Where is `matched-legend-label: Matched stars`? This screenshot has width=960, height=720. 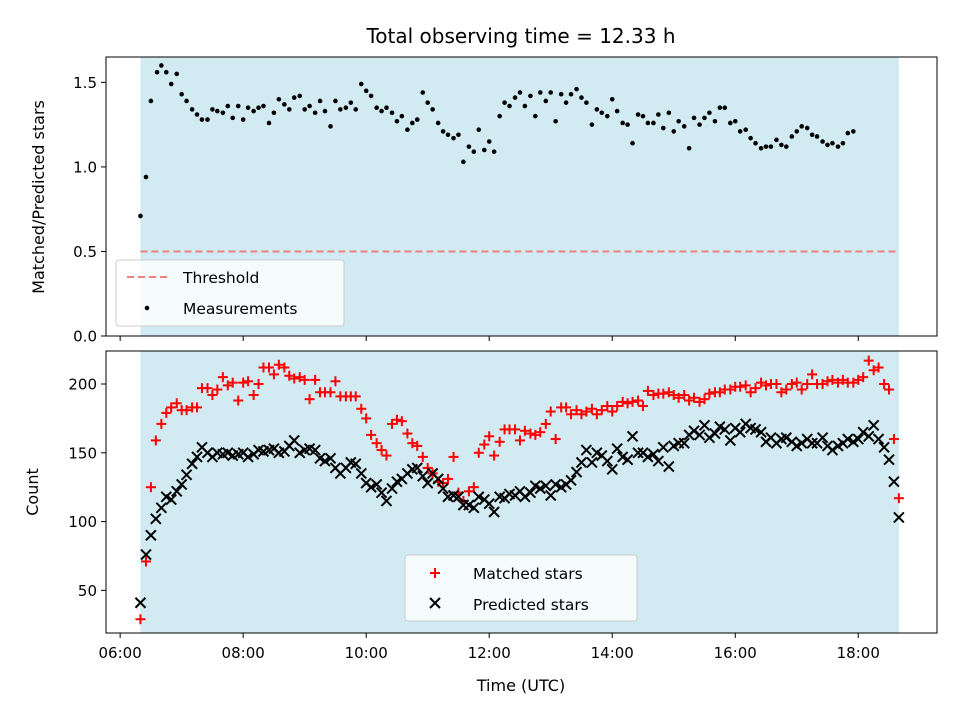 matched-legend-label: Matched stars is located at coordinates (528, 574).